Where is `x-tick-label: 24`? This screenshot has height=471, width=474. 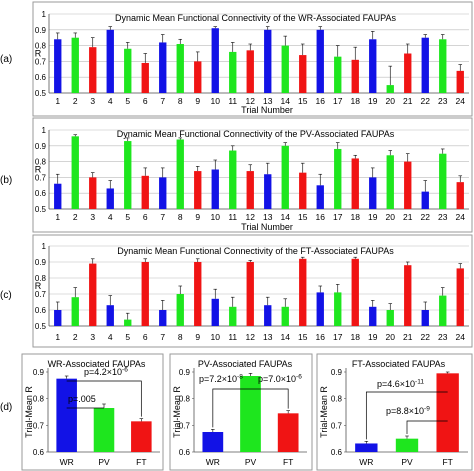
x-tick-label: 24 is located at coordinates (461, 101).